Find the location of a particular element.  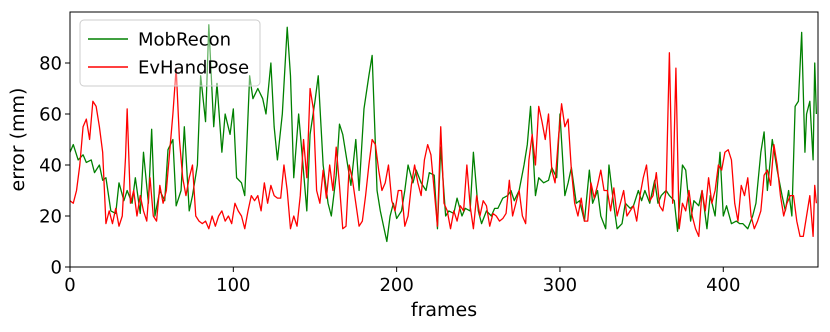

x-tick-label: 400 is located at coordinates (723, 285).